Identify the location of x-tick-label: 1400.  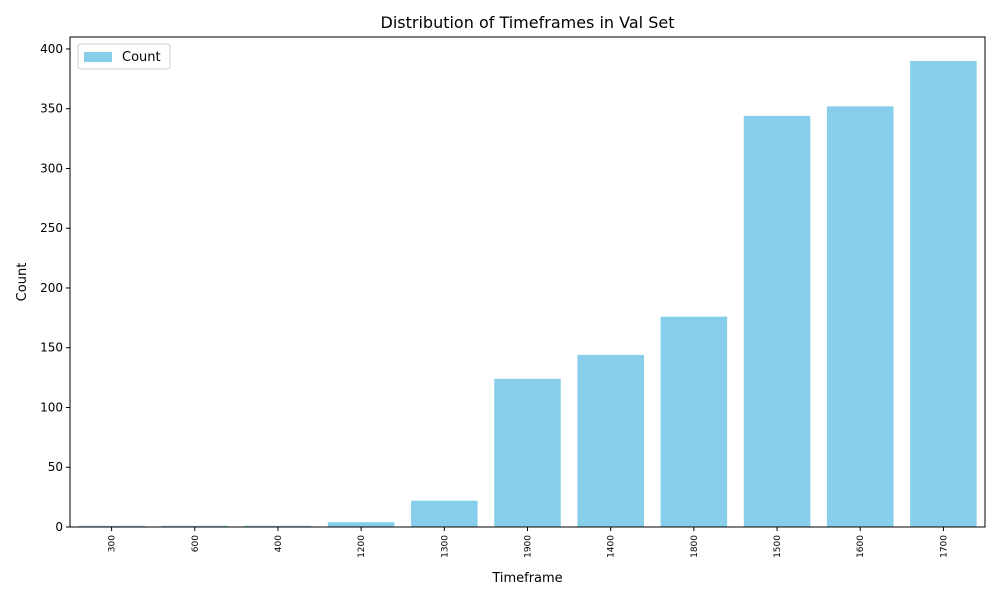
(612, 546).